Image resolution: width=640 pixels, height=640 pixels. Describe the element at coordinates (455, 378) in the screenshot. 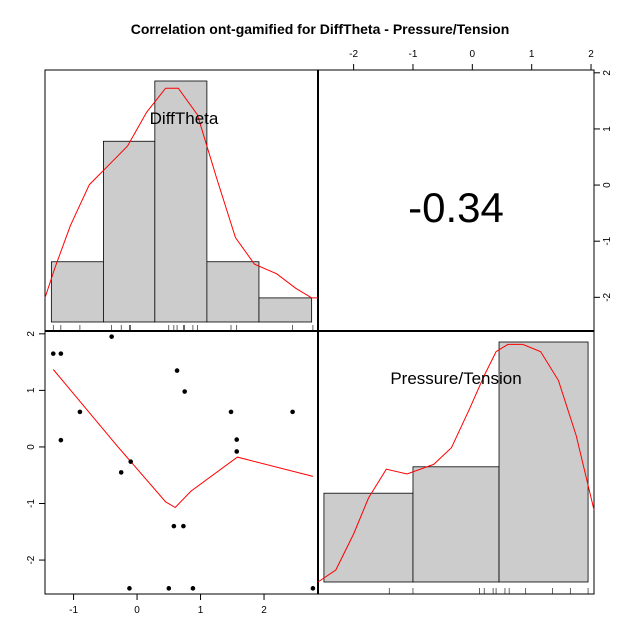

I see `pressure-tension-label: Pressure/Tension` at that location.